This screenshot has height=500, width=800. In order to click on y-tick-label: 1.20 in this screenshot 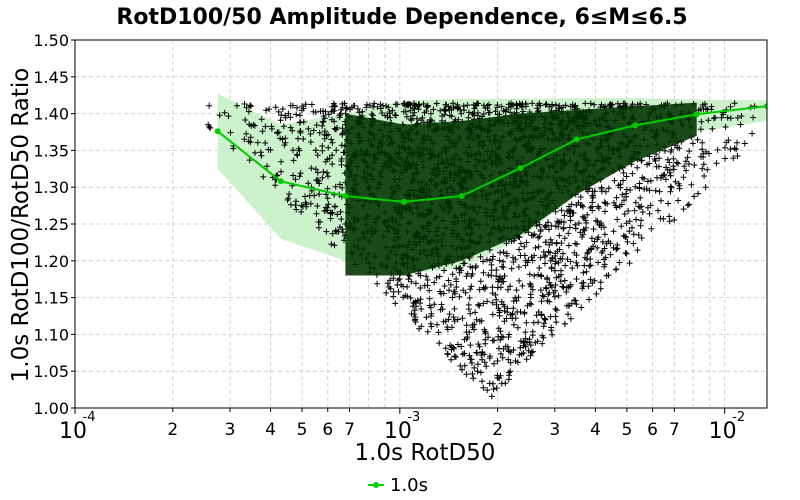, I will do `click(51, 261)`.